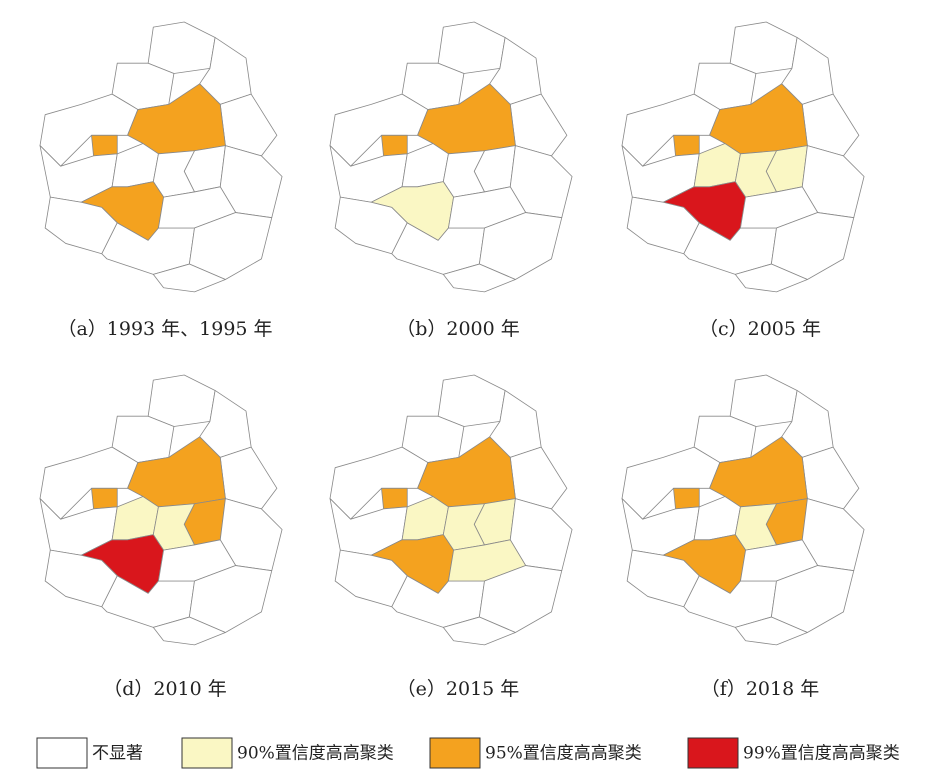 The width and height of the screenshot is (950, 783). I want to click on panel-caption: （e）2015 年, so click(458, 689).